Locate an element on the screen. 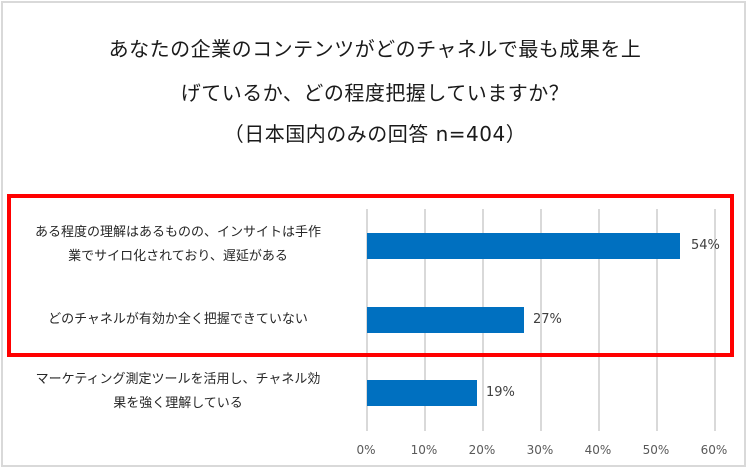  x-tick-40: 40% is located at coordinates (598, 450).